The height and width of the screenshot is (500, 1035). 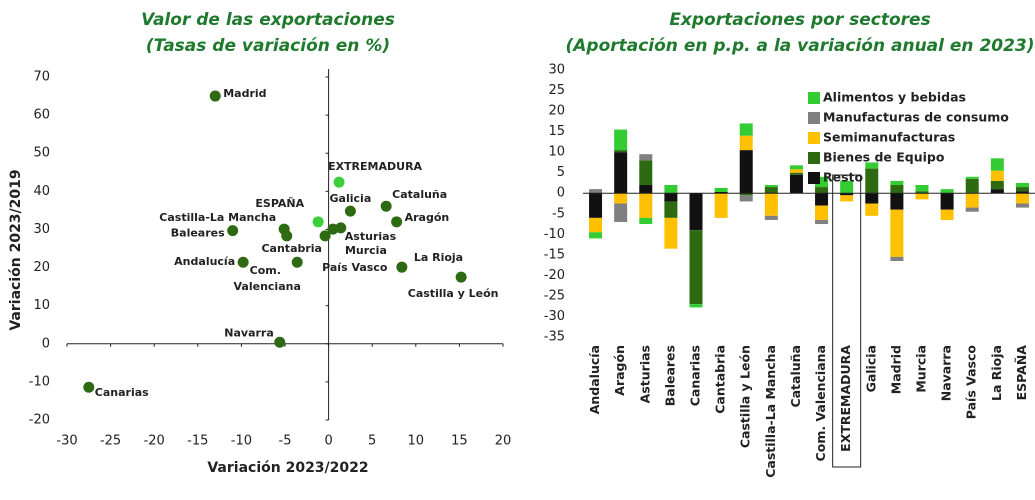 What do you see at coordinates (556, 70) in the screenshot?
I see `y-tick-label: 30` at bounding box center [556, 70].